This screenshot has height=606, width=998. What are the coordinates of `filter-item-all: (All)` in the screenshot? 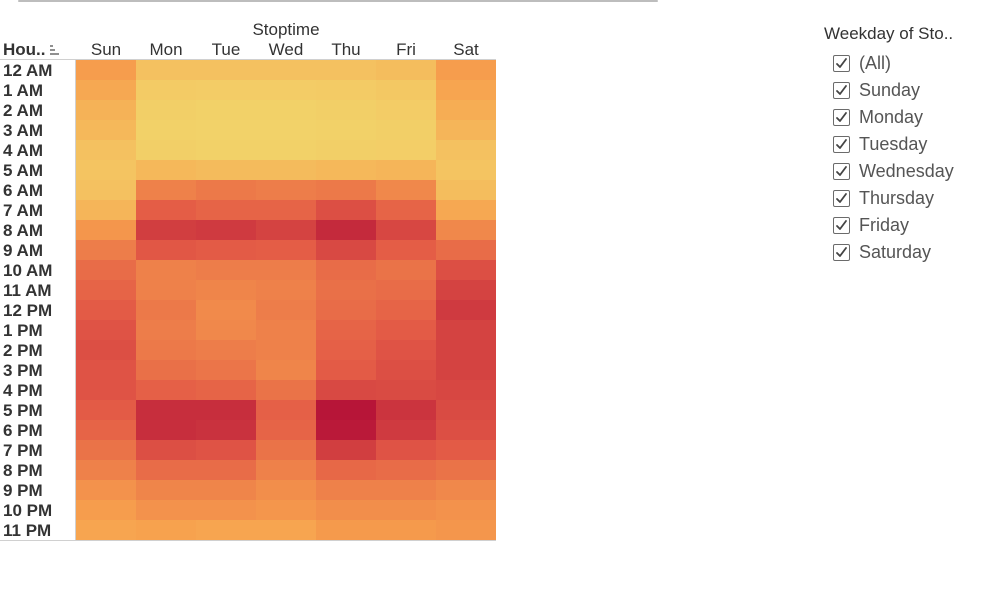 It's located at (913, 63).